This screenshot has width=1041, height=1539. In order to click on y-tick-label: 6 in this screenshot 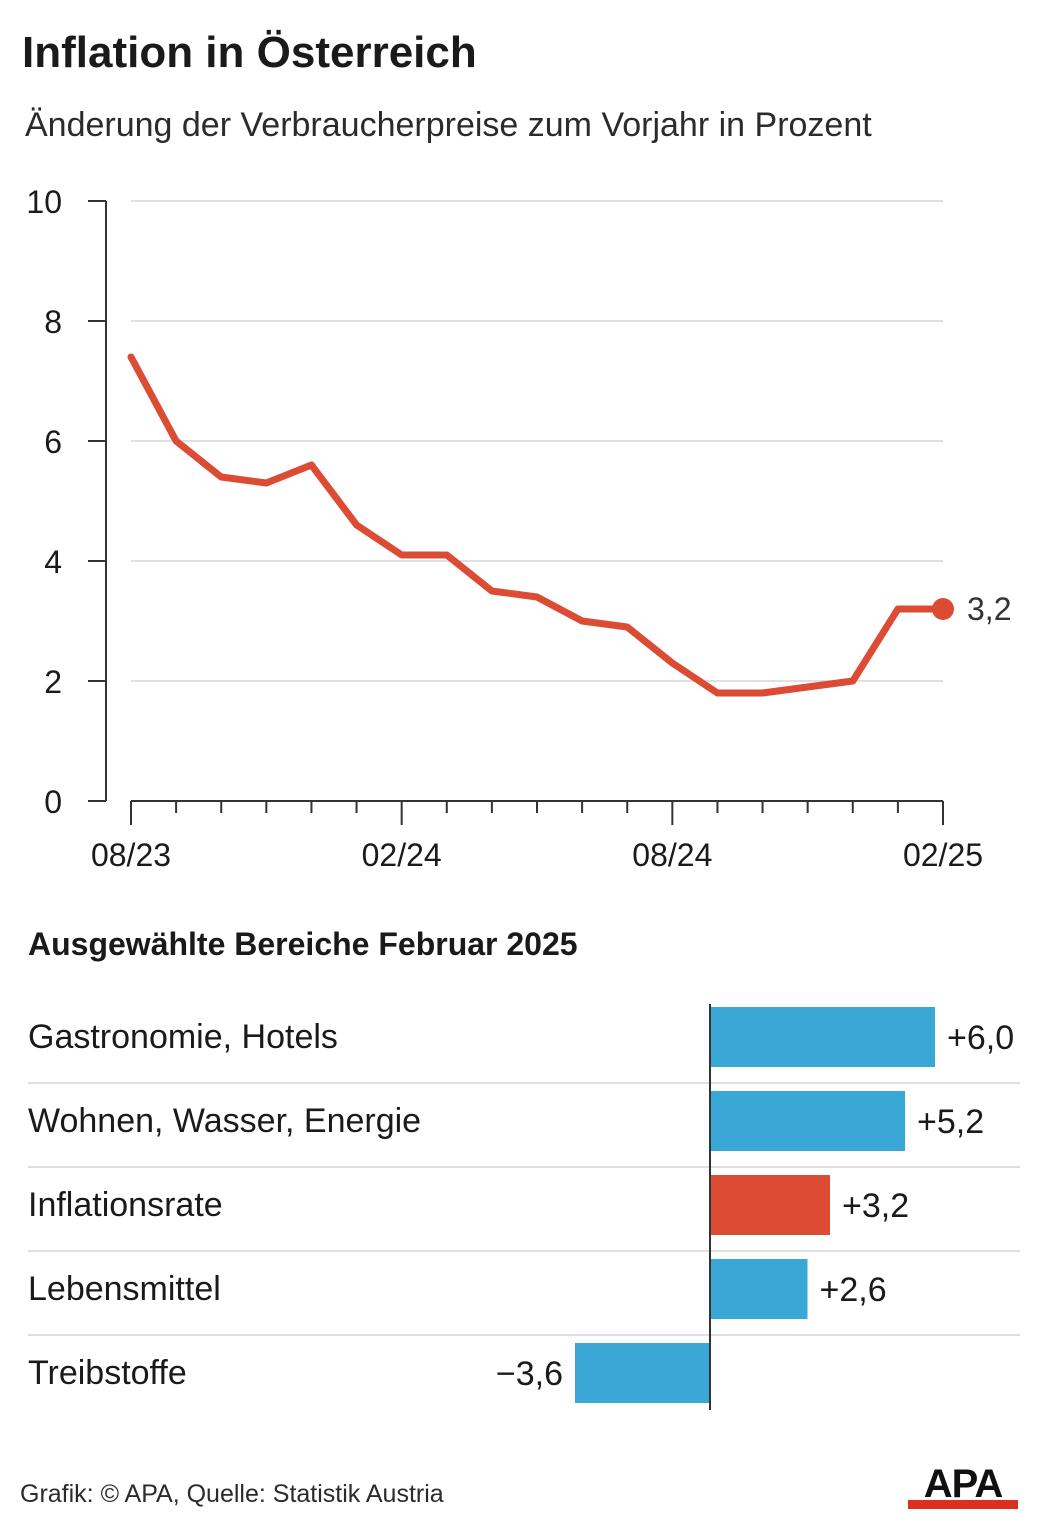, I will do `click(53, 442)`.